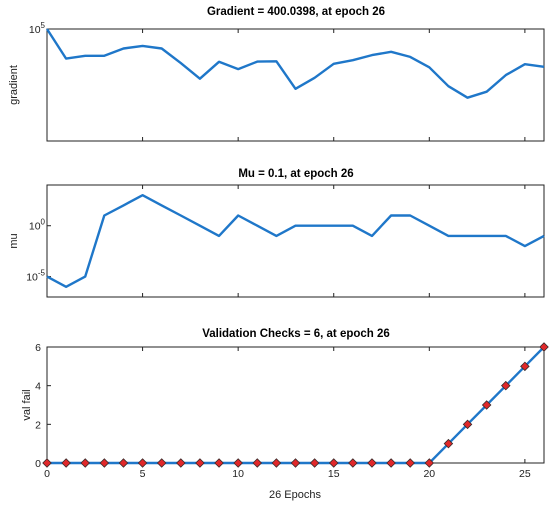 The image size is (550, 508). I want to click on y-tick-label: 10⁰, so click(37, 225).